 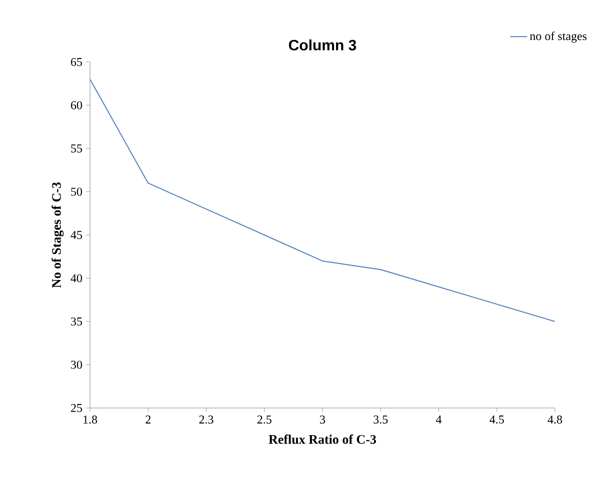 What do you see at coordinates (497, 420) in the screenshot?
I see `x-tick-label: 4.5` at bounding box center [497, 420].